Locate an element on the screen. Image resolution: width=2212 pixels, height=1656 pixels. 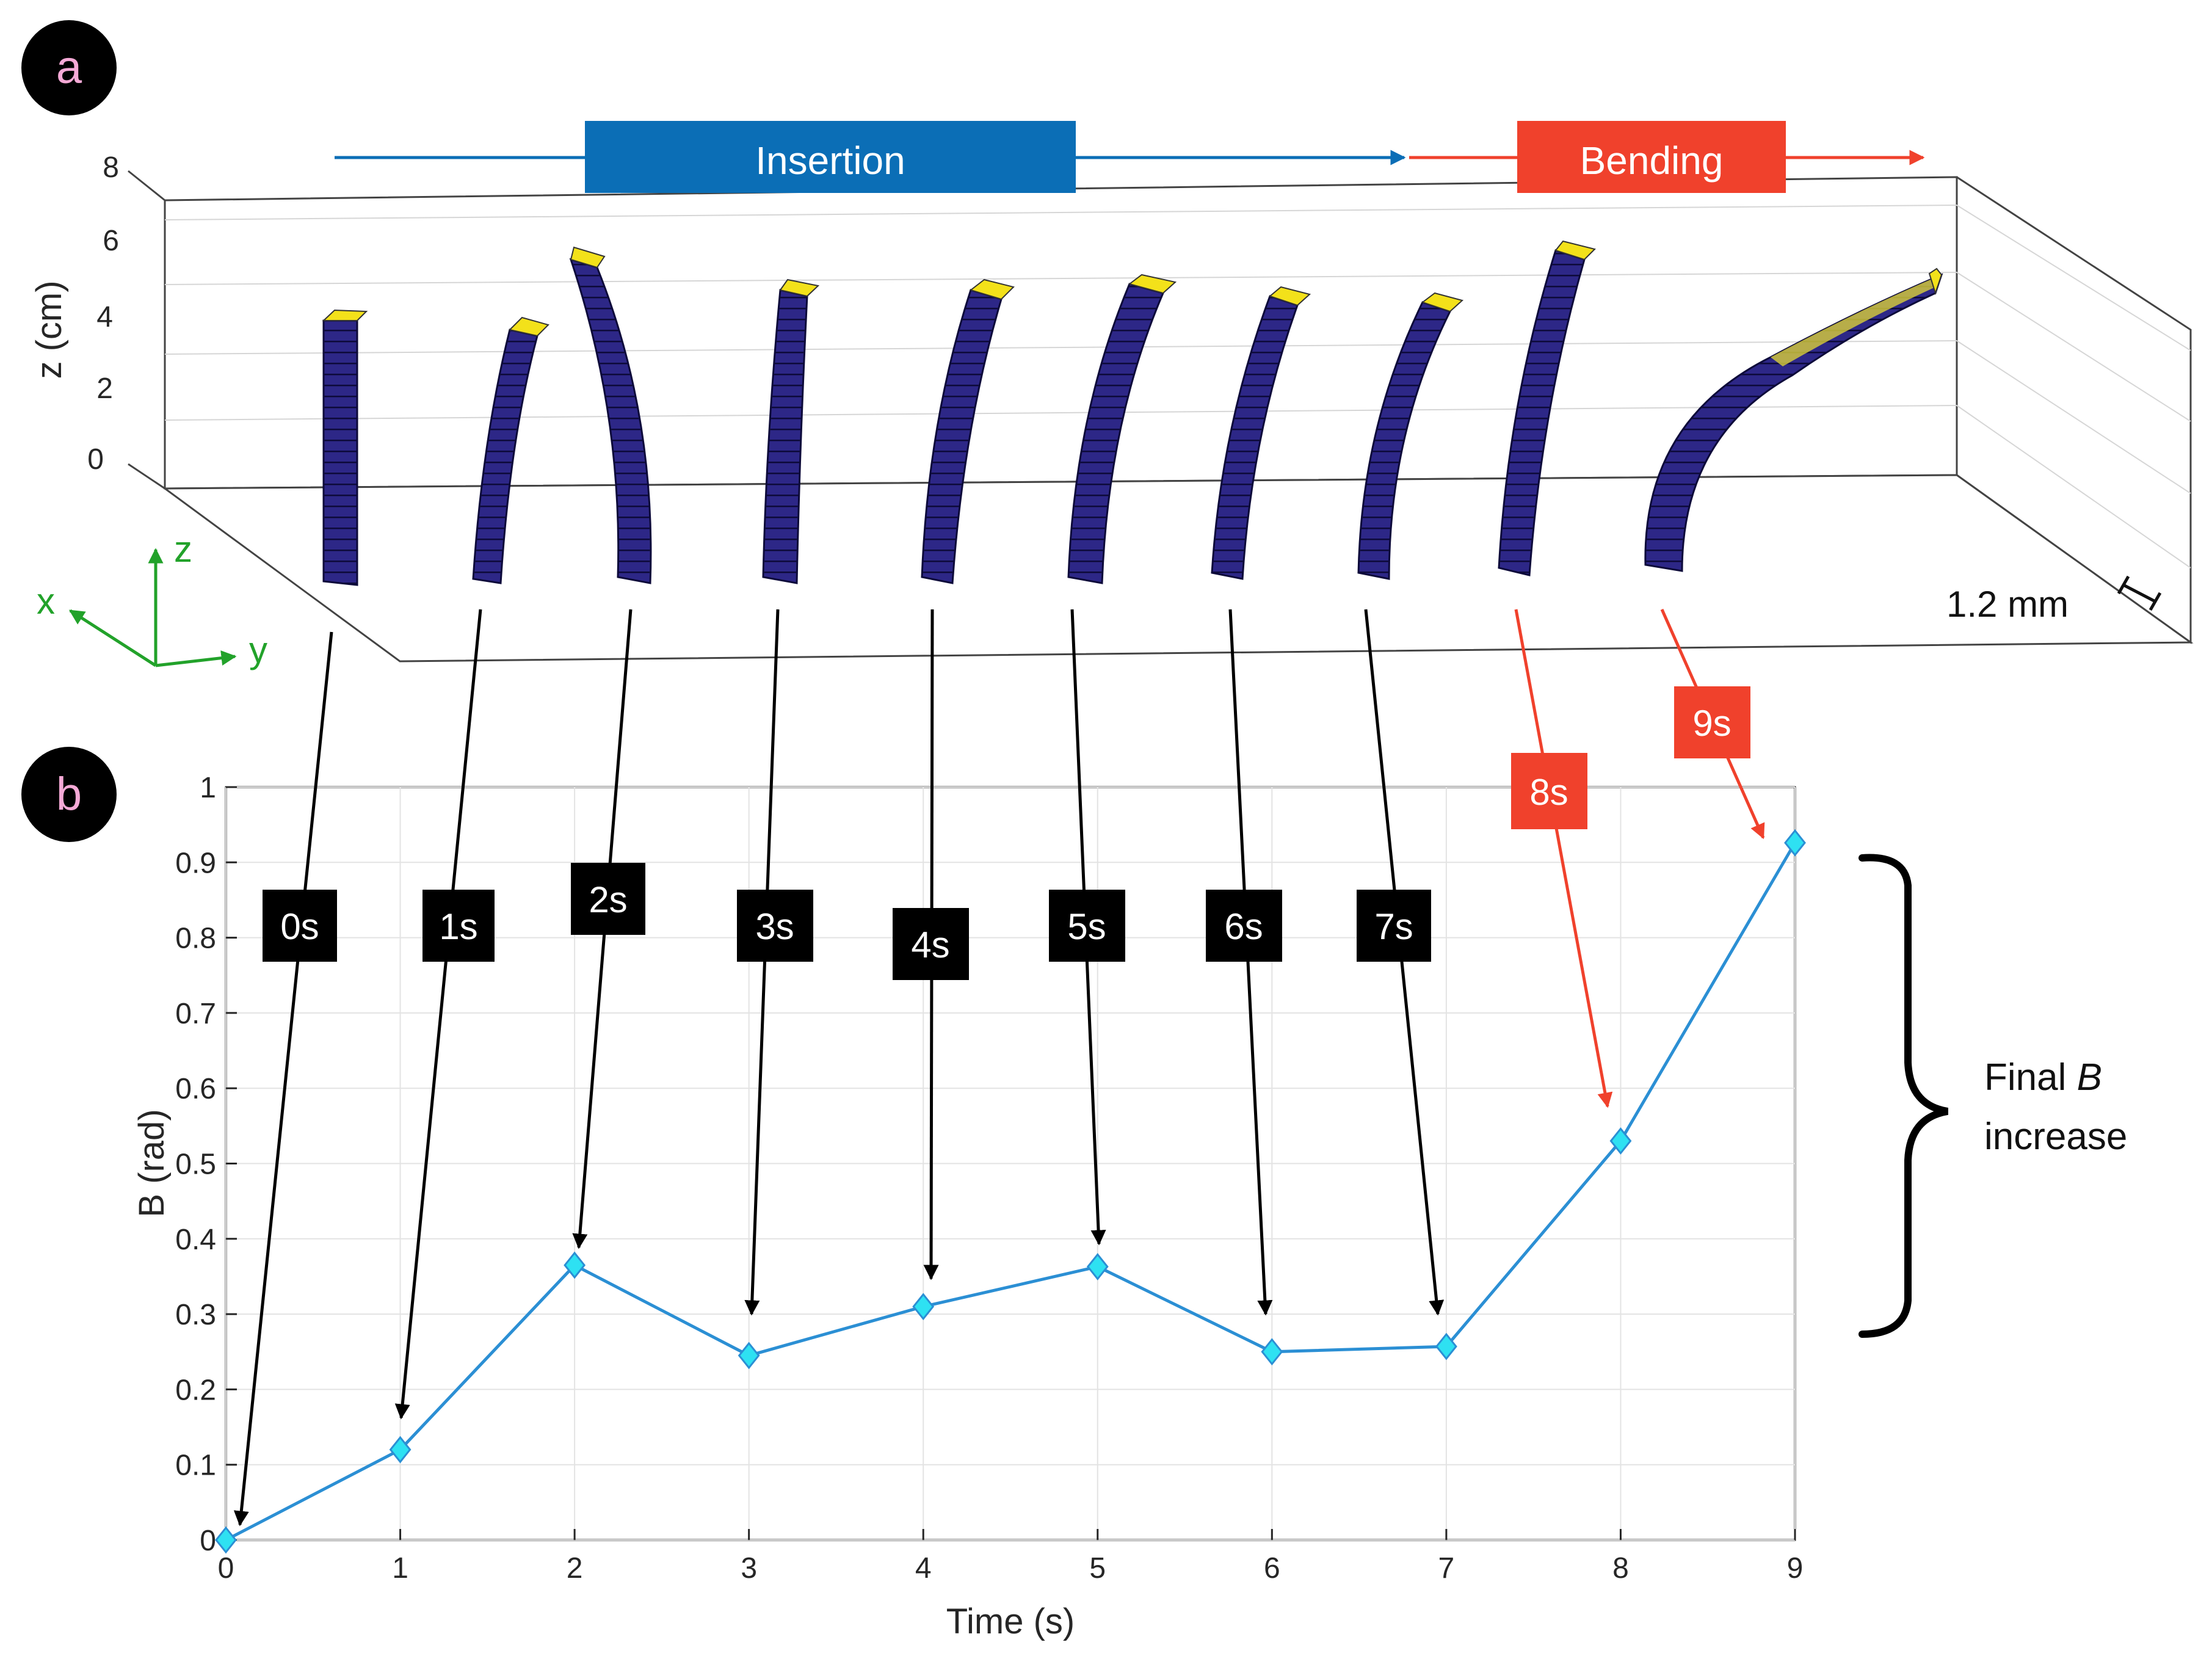
y-tick-label: 0.6 is located at coordinates (196, 1089).